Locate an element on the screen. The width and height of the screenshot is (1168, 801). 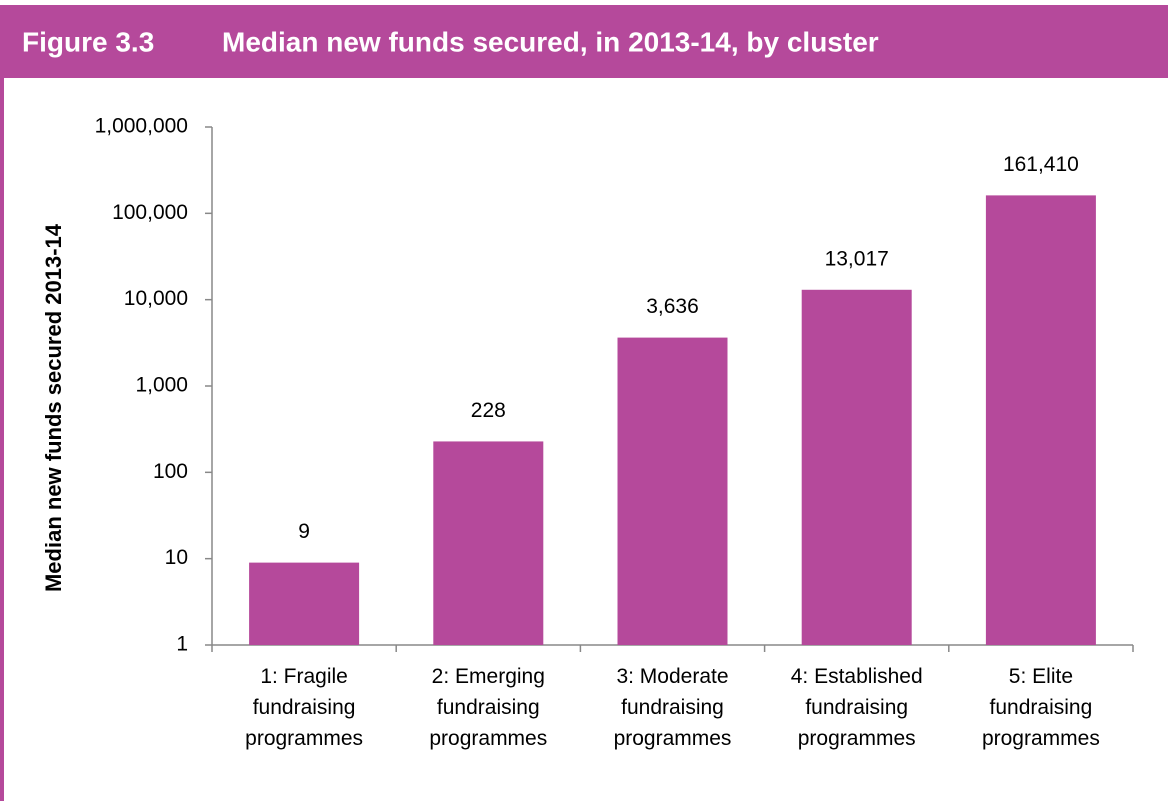
x-tick-label: 1: Fragile fundraising programmes is located at coordinates (304, 707).